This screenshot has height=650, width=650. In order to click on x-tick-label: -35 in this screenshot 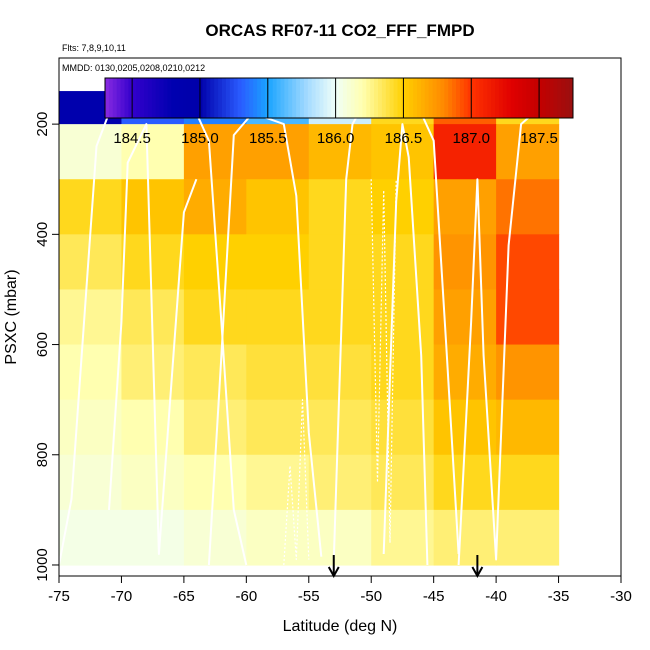, I will do `click(559, 596)`.